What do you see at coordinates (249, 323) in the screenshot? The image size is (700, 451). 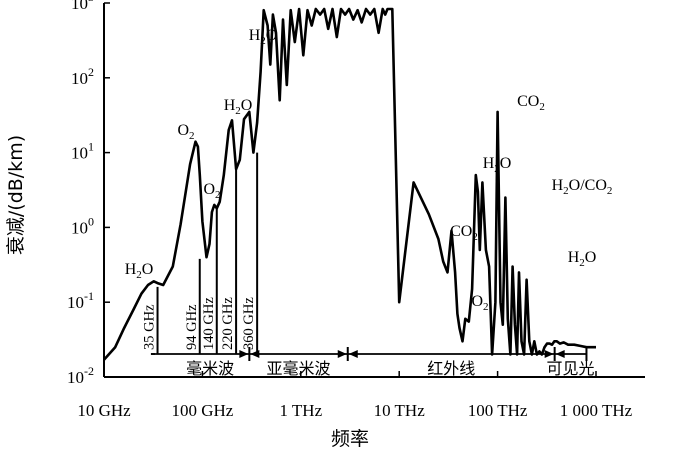 I see `window-label: 360 GHz` at bounding box center [249, 323].